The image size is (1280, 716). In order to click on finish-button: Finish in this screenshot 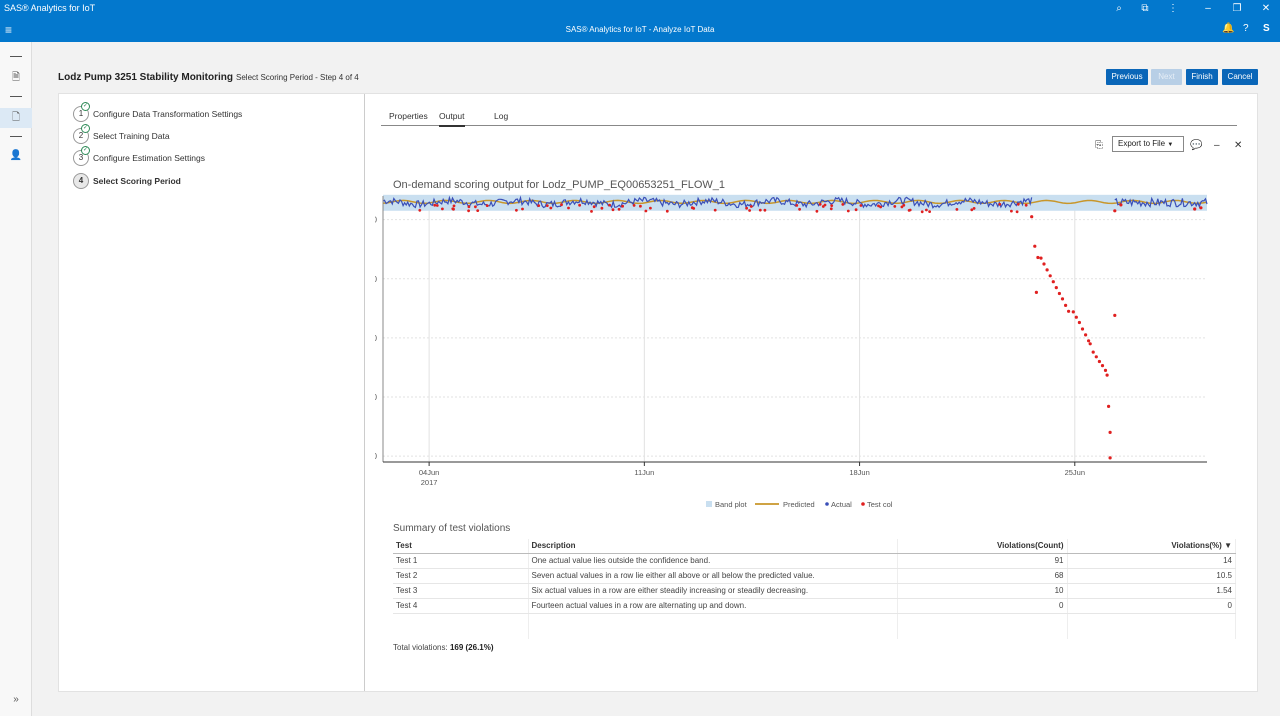, I will do `click(1202, 77)`.